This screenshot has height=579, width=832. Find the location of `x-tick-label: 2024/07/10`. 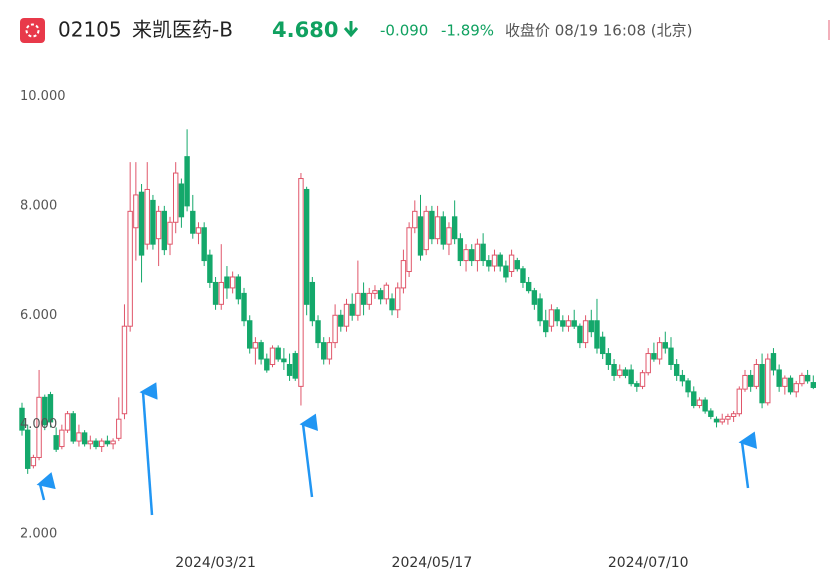

x-tick-label: 2024/07/10 is located at coordinates (648, 563).